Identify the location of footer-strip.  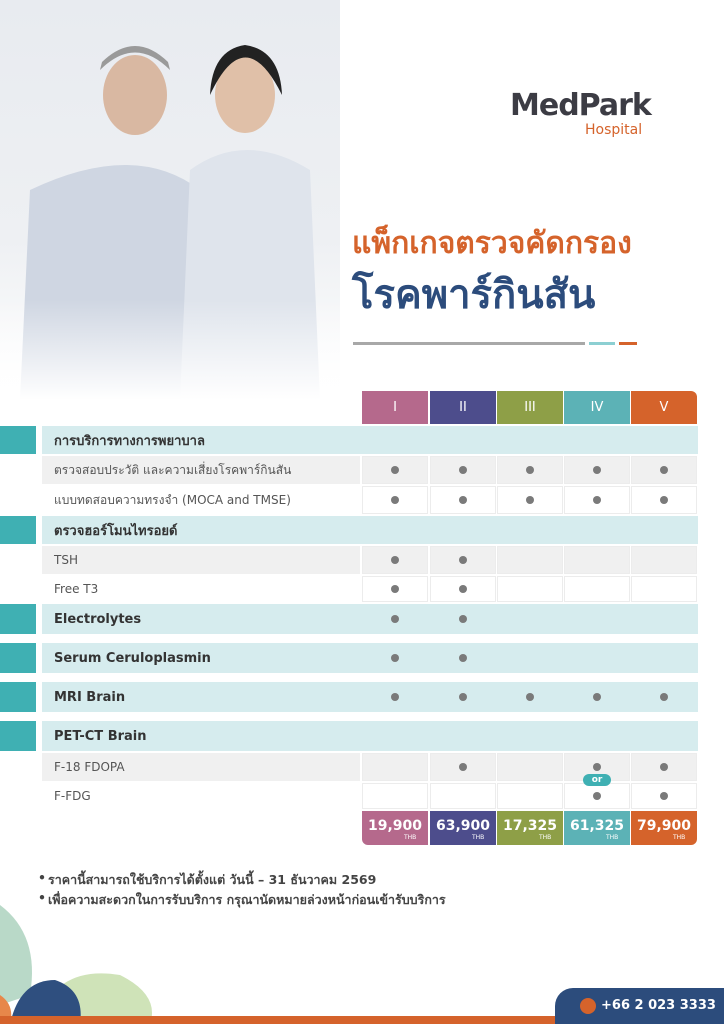
(362, 1020).